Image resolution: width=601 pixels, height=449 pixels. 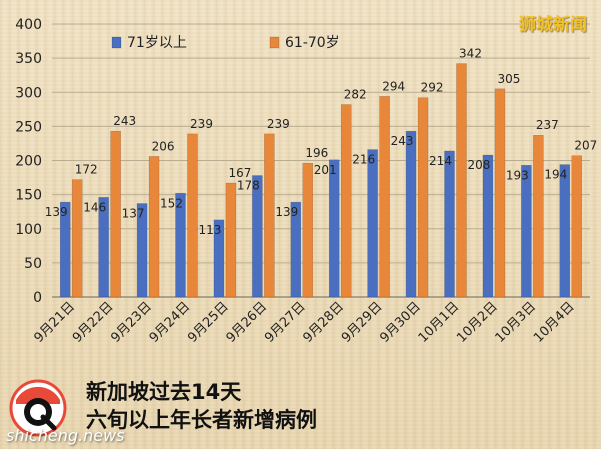 What do you see at coordinates (547, 125) in the screenshot?
I see `data-label: 237` at bounding box center [547, 125].